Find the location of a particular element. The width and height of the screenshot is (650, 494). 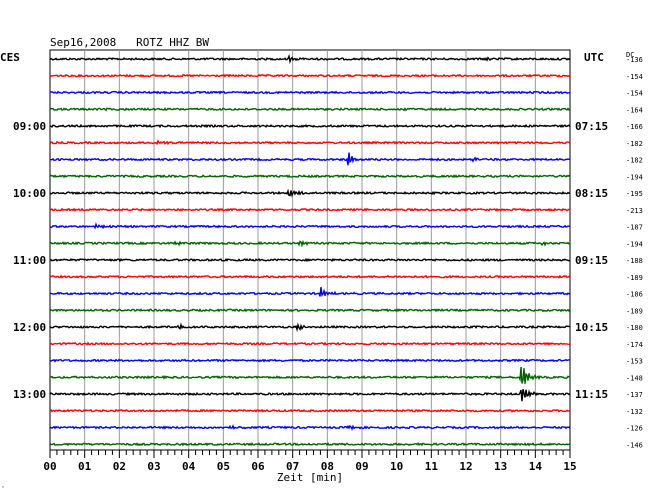

dc-offset-label: -166 is located at coordinates (634, 127).